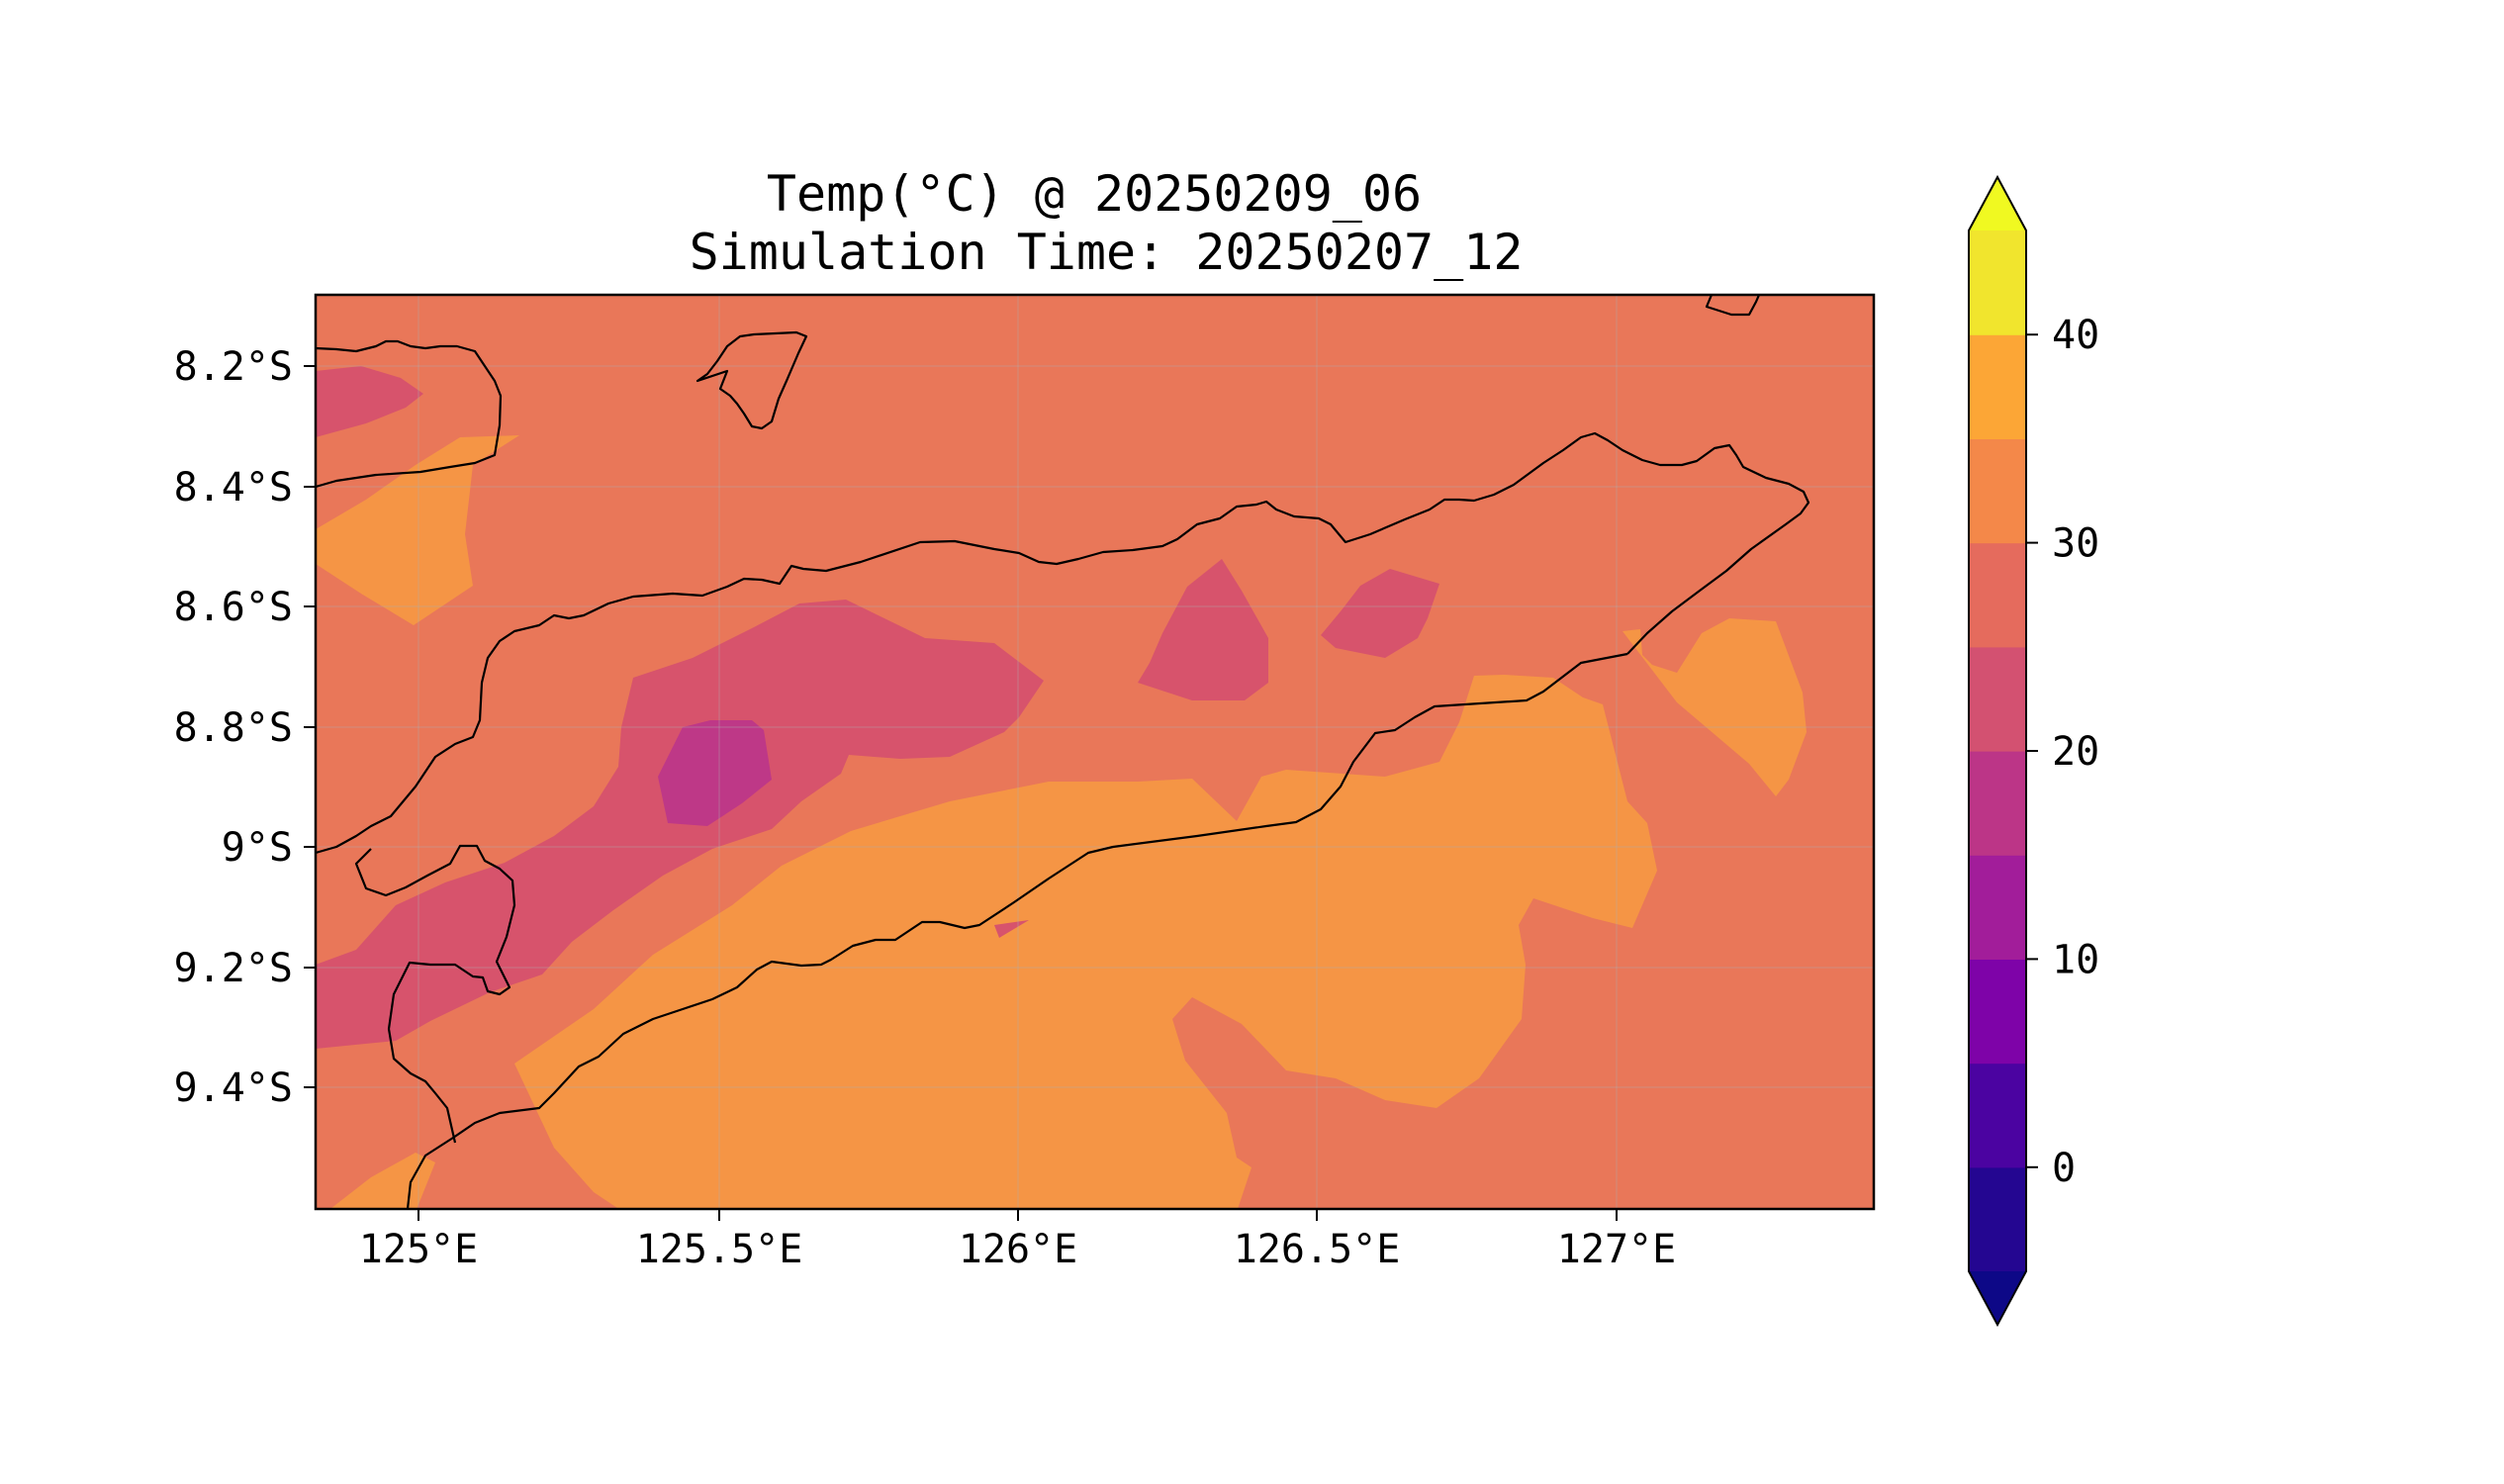  I want to click on colorbar-tick-label: 30, so click(2075, 544).